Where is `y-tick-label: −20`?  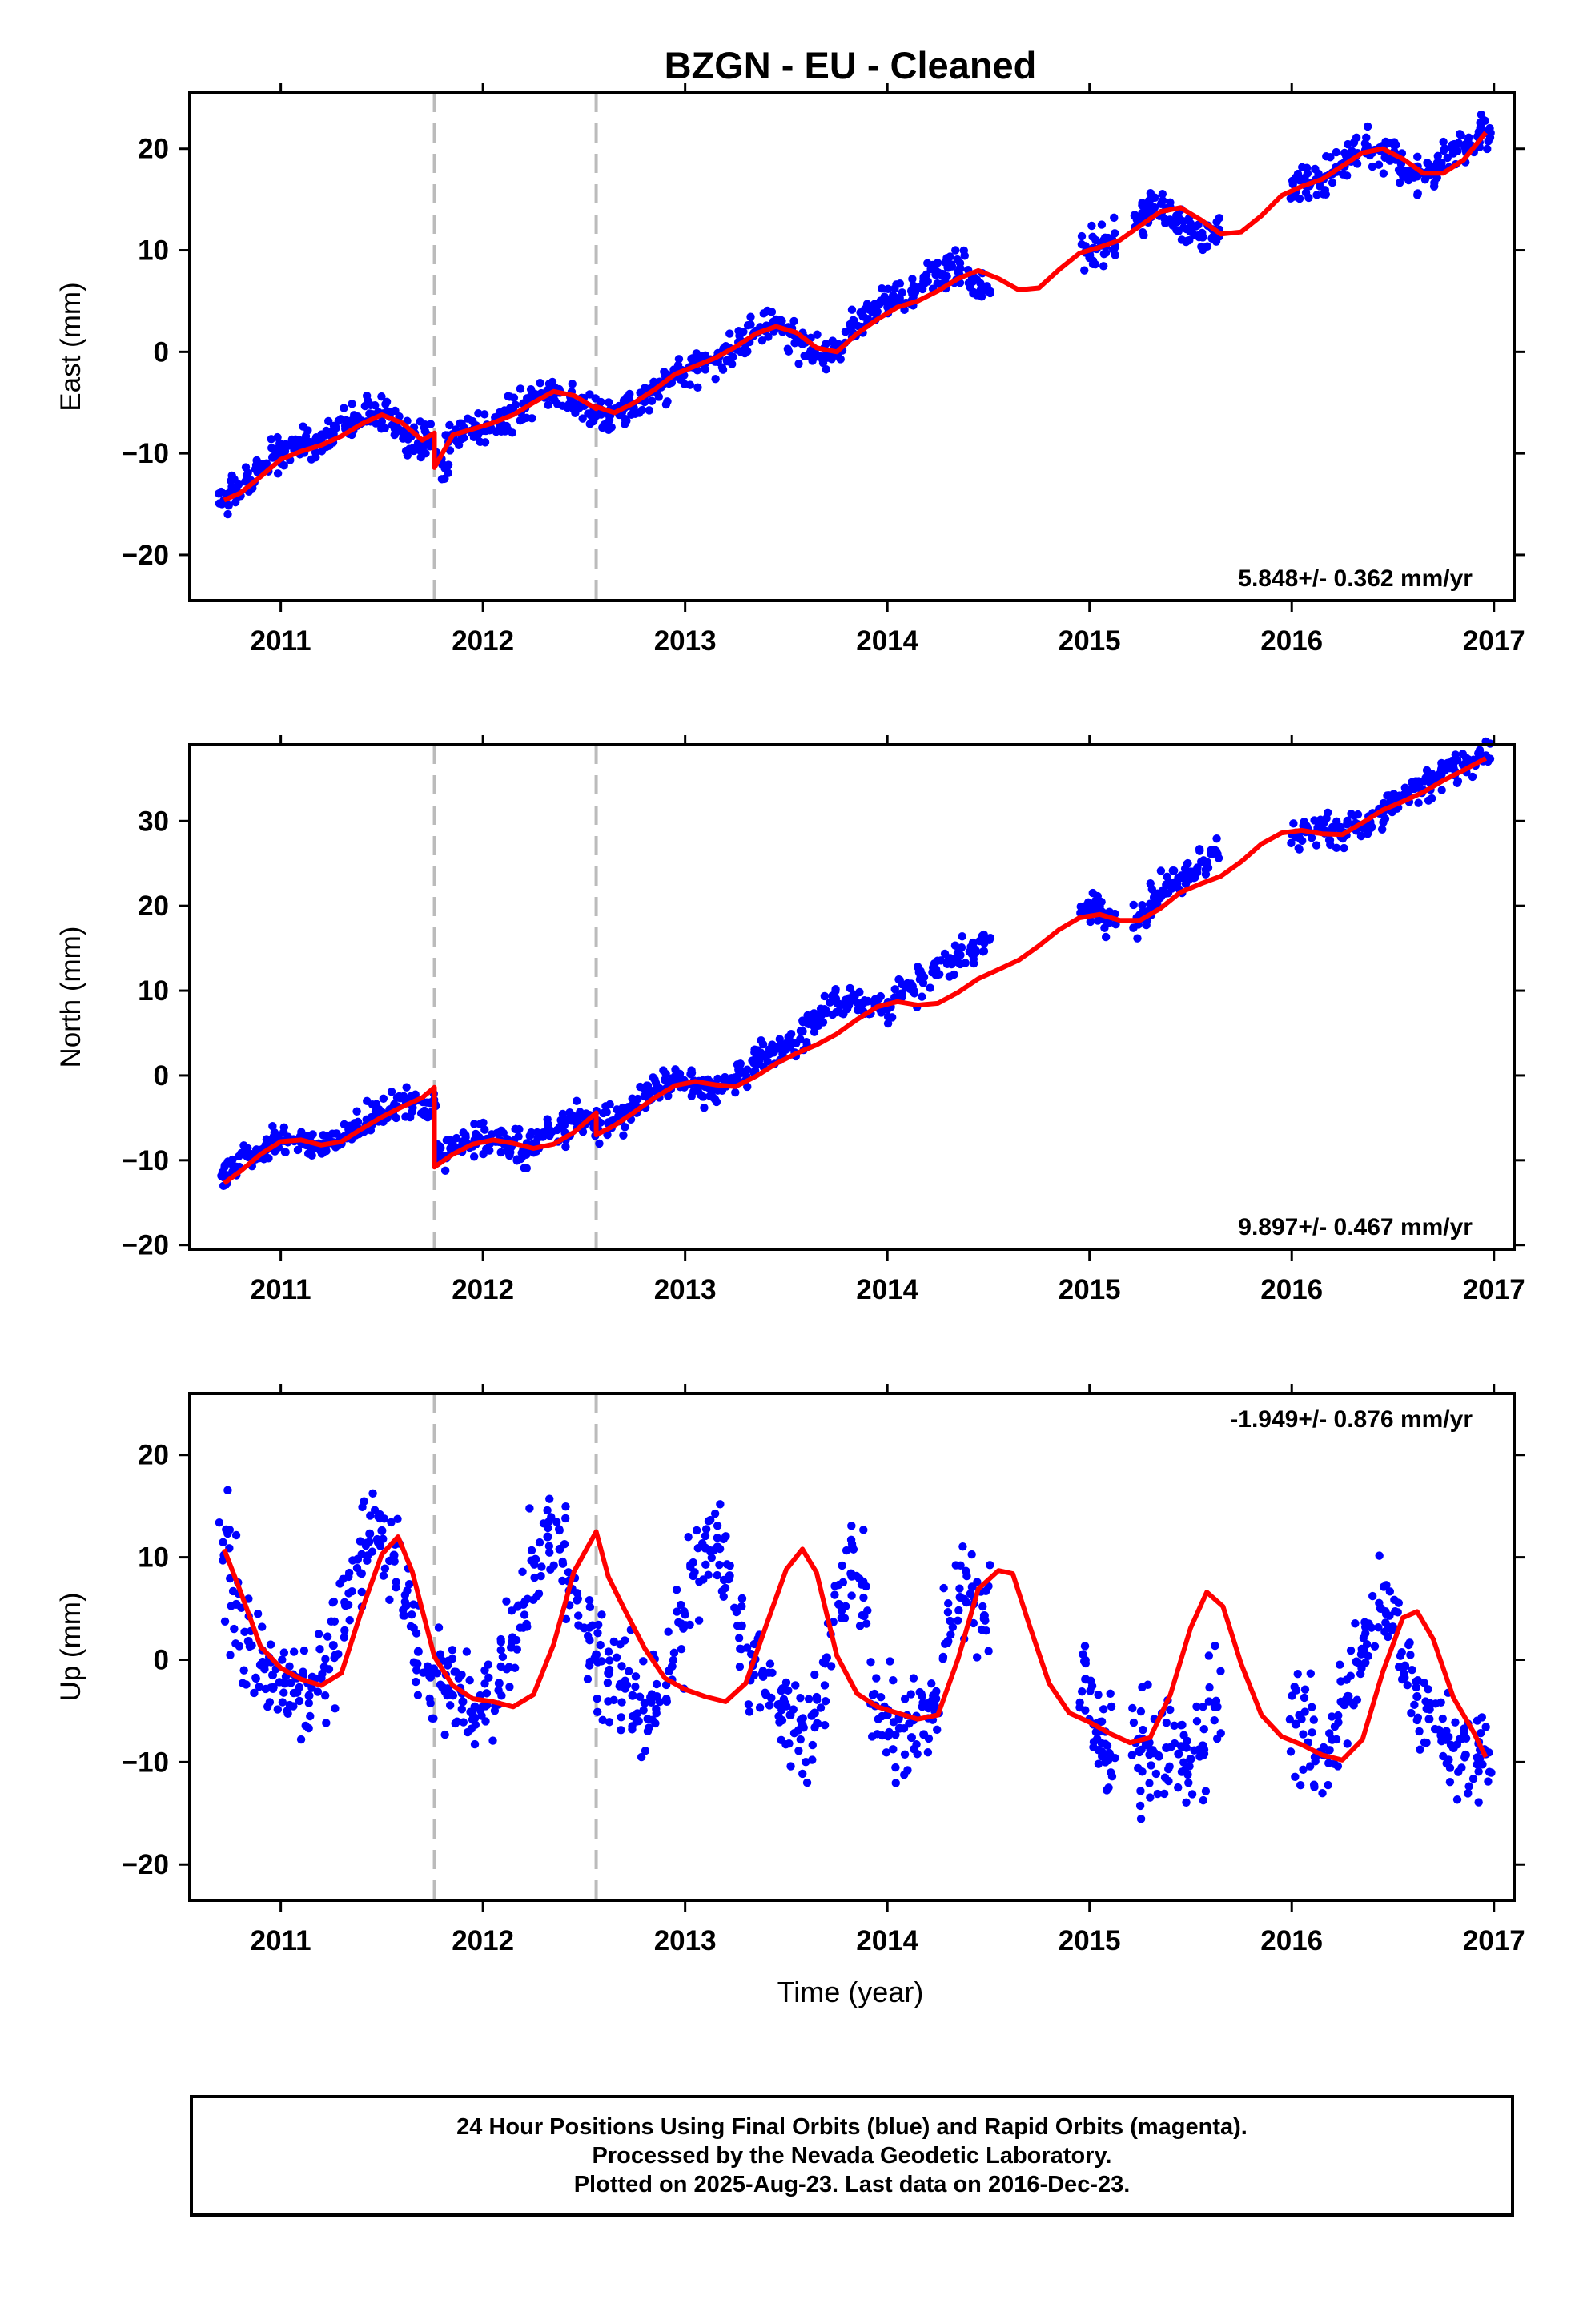 y-tick-label: −20 is located at coordinates (145, 1864).